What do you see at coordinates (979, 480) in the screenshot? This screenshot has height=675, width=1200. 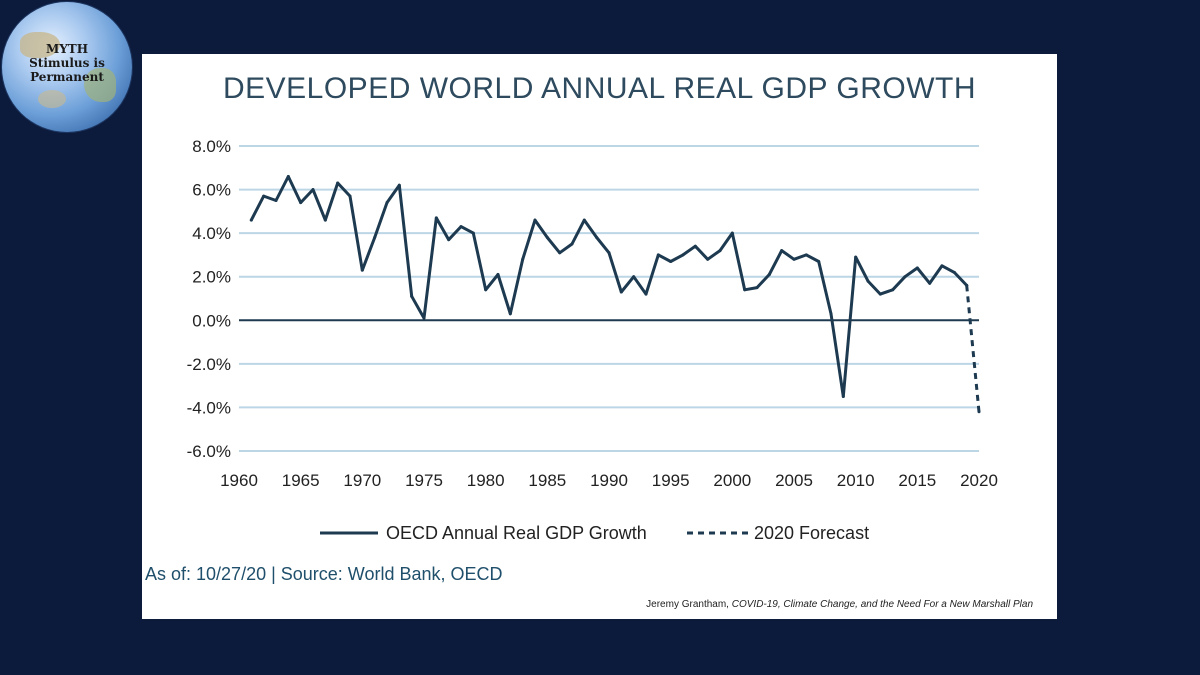 I see `x-tick-label: 2020` at bounding box center [979, 480].